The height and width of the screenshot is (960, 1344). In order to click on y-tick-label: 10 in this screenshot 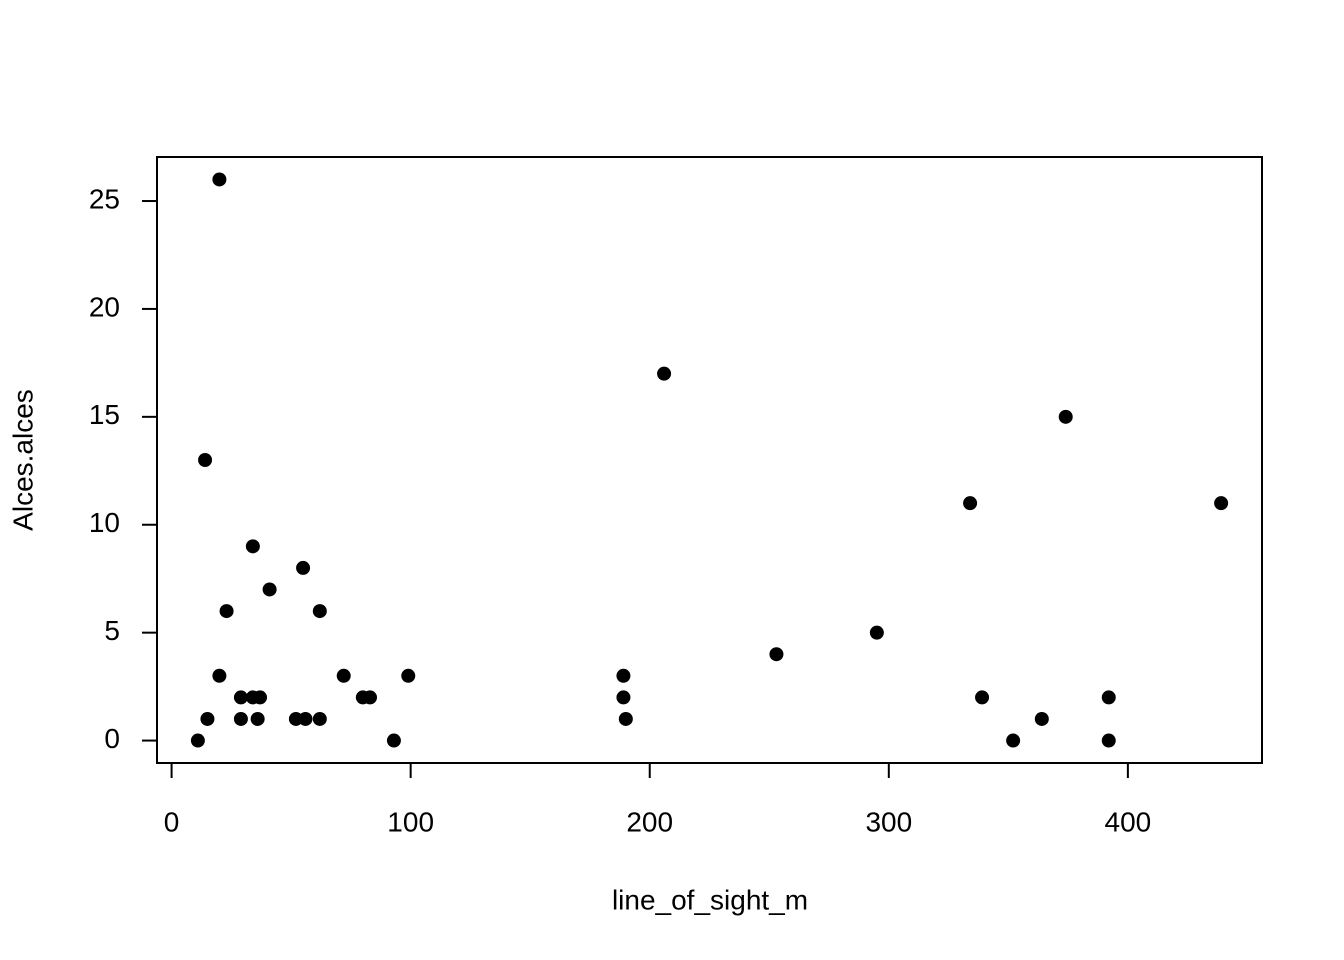, I will do `click(104, 522)`.